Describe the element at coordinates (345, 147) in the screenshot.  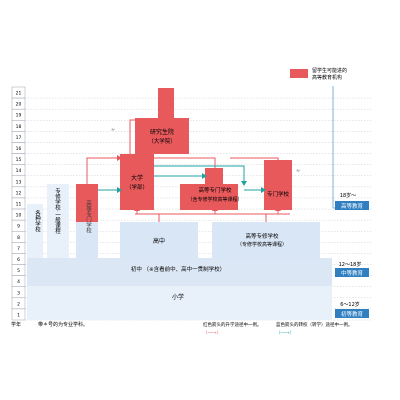
I see `stage-bracket-higher` at that location.